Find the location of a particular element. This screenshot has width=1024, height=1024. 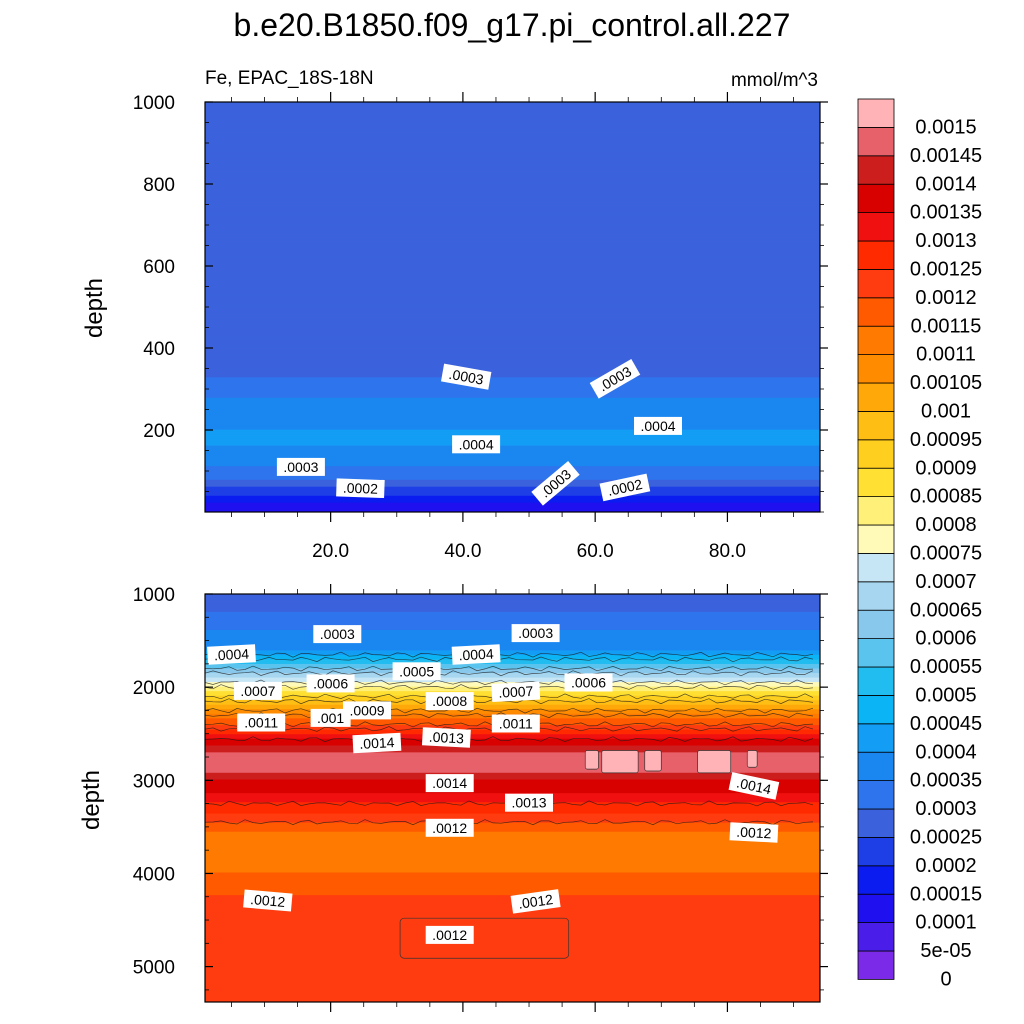

contour-label: .0007 is located at coordinates (516, 692).